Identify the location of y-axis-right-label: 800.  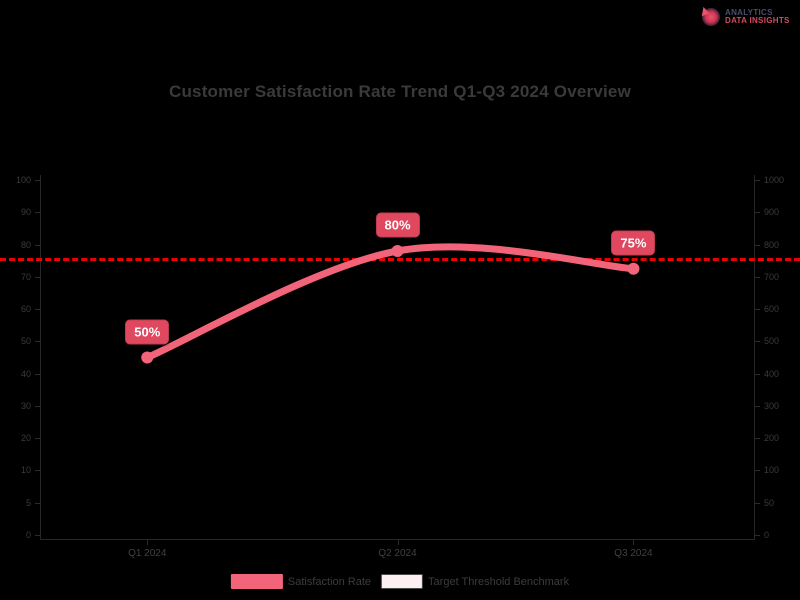
(772, 244).